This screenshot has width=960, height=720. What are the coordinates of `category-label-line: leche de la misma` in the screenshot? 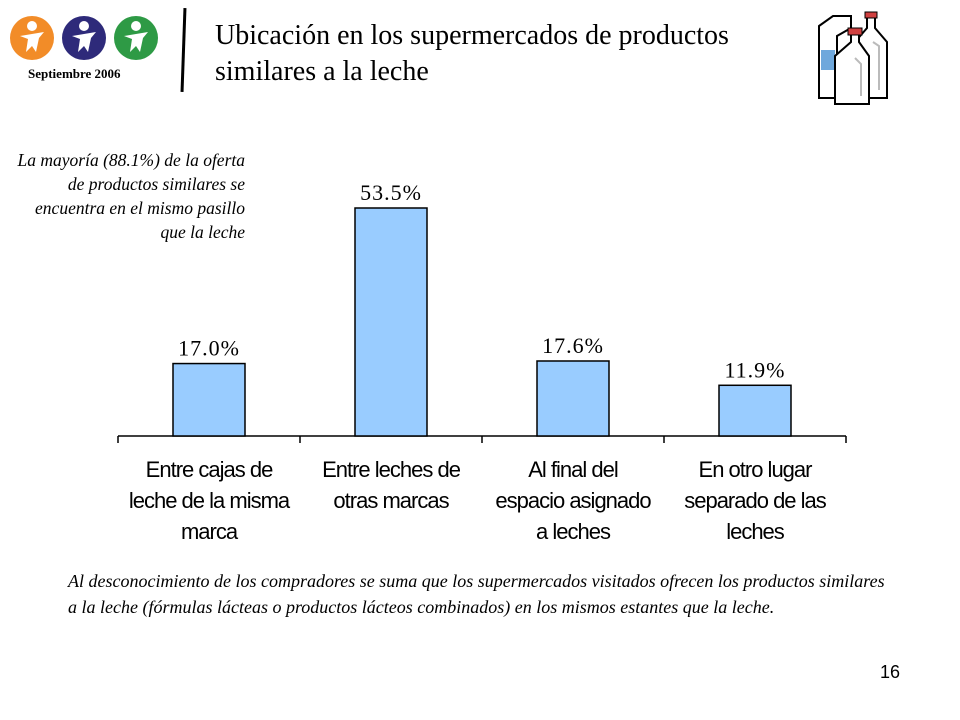 It's located at (209, 500).